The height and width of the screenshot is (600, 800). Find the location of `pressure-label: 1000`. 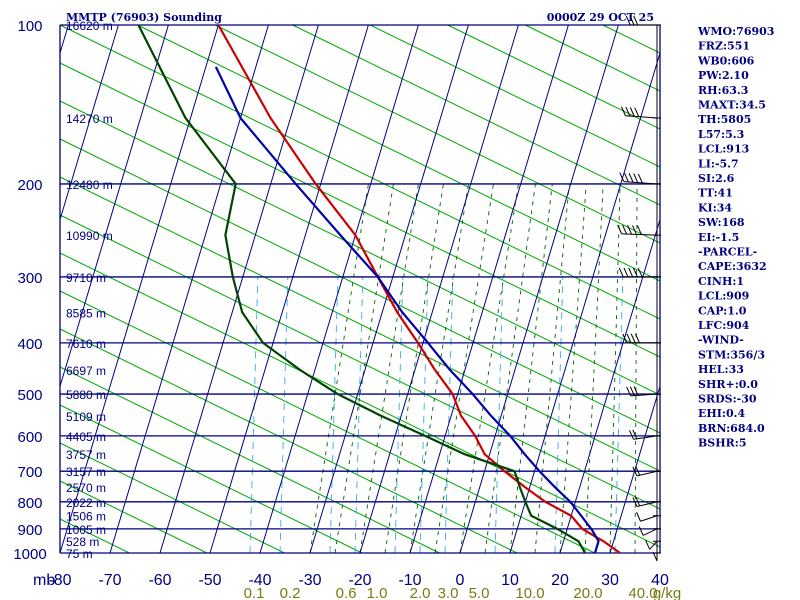

pressure-label: 1000 is located at coordinates (29, 554).